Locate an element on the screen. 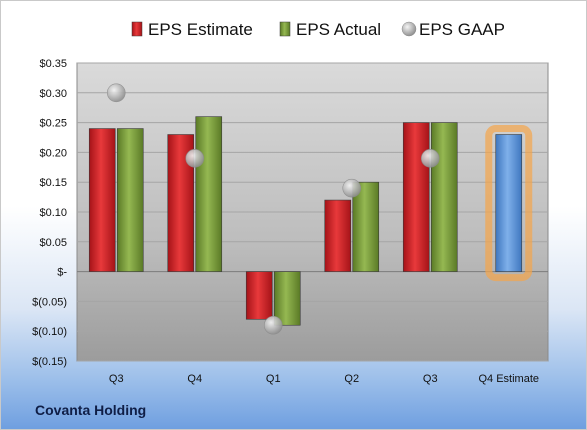 This screenshot has width=587, height=430. y-tick-label: $(0.05) is located at coordinates (49, 302).